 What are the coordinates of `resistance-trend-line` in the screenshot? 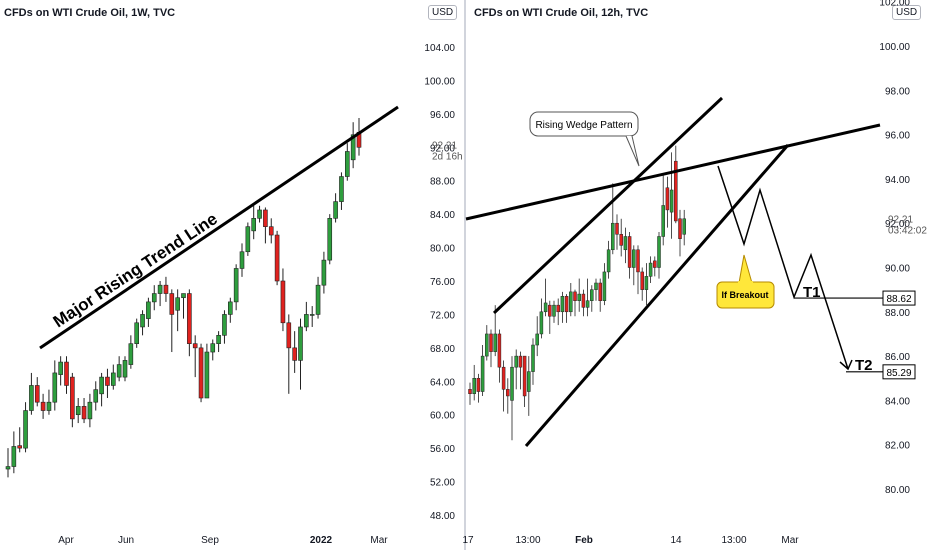 It's located at (673, 172).